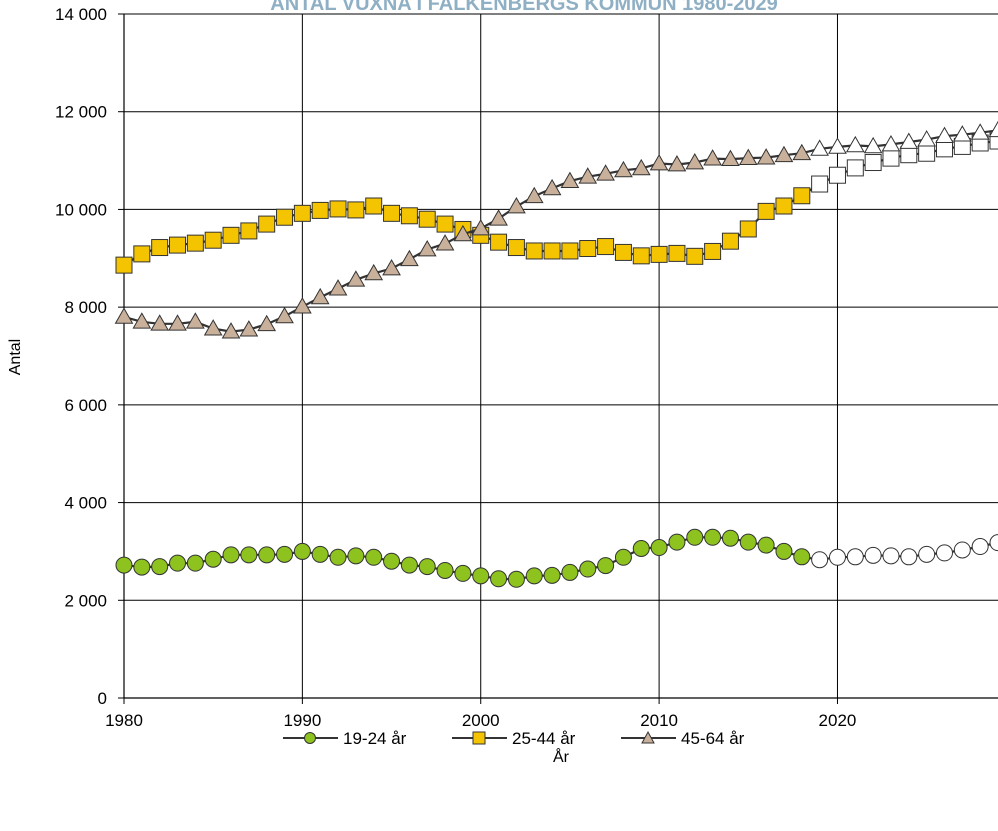 The height and width of the screenshot is (831, 998). What do you see at coordinates (85, 503) in the screenshot?
I see `y-tick-label: 4 000` at bounding box center [85, 503].